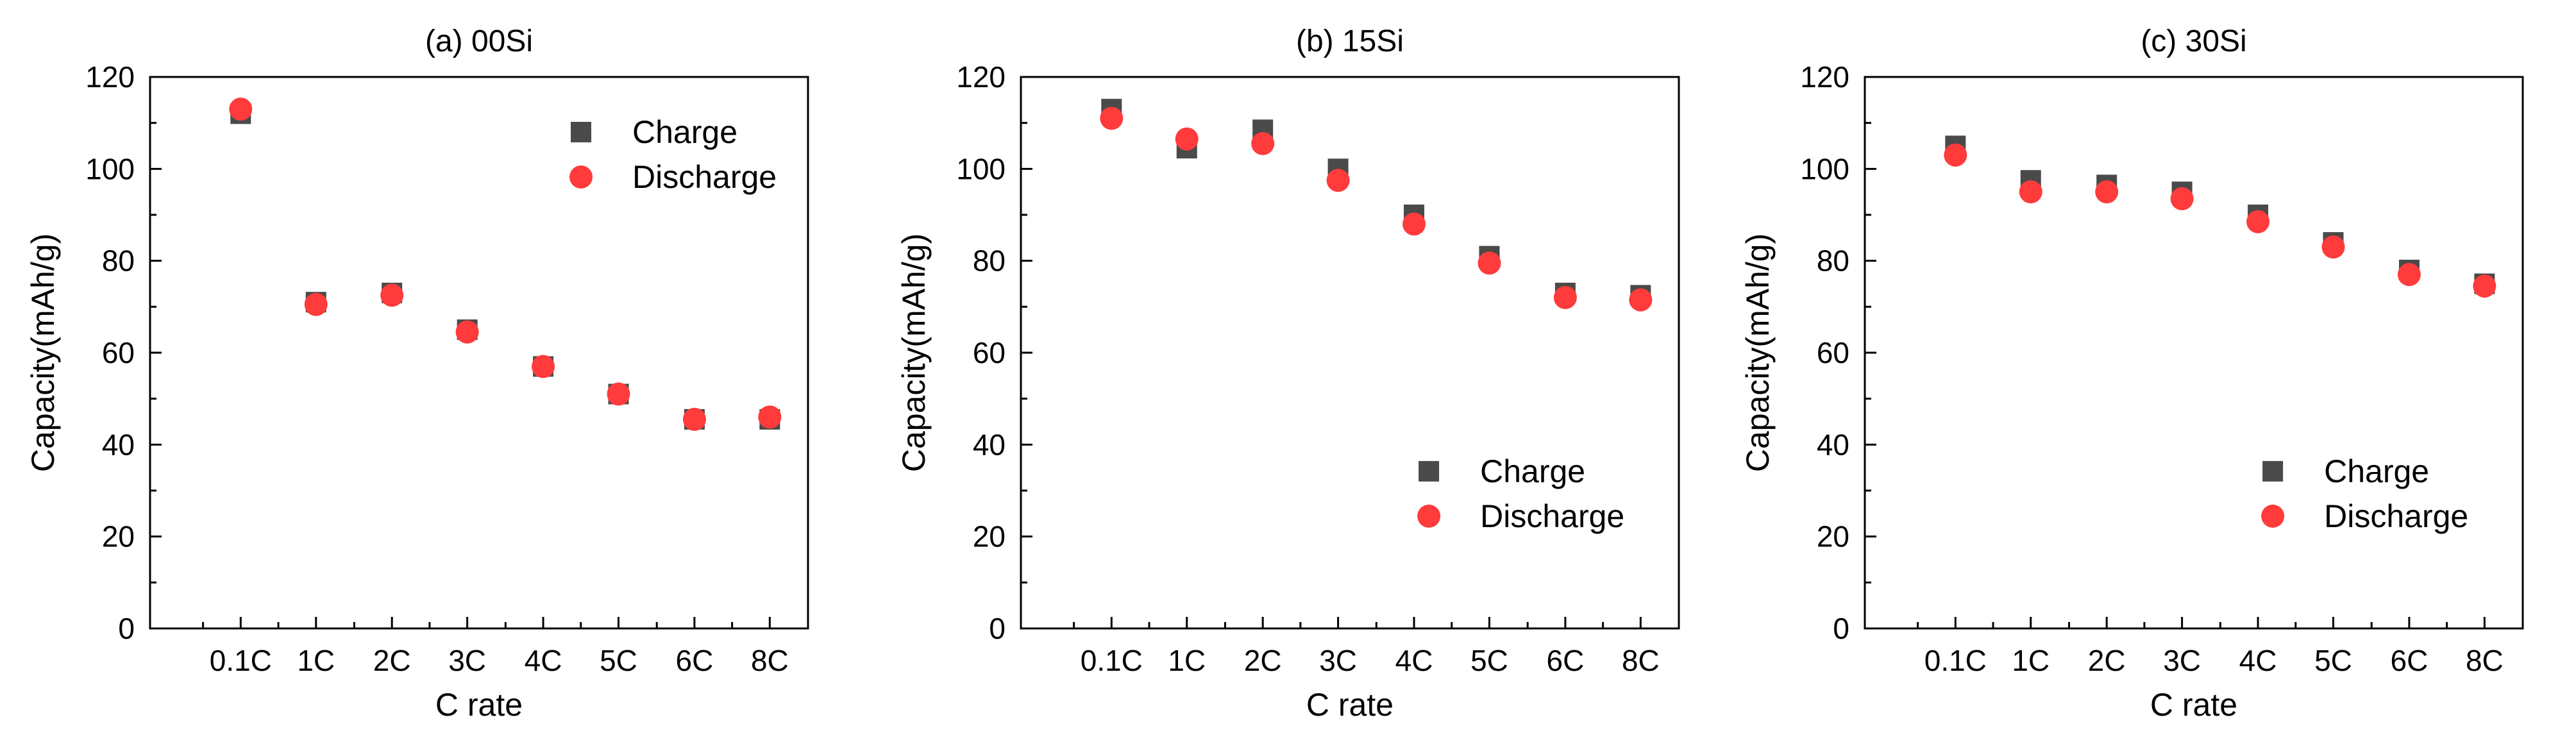 The width and height of the screenshot is (2576, 749). I want to click on chart-title: (b) 15Si, so click(1350, 41).